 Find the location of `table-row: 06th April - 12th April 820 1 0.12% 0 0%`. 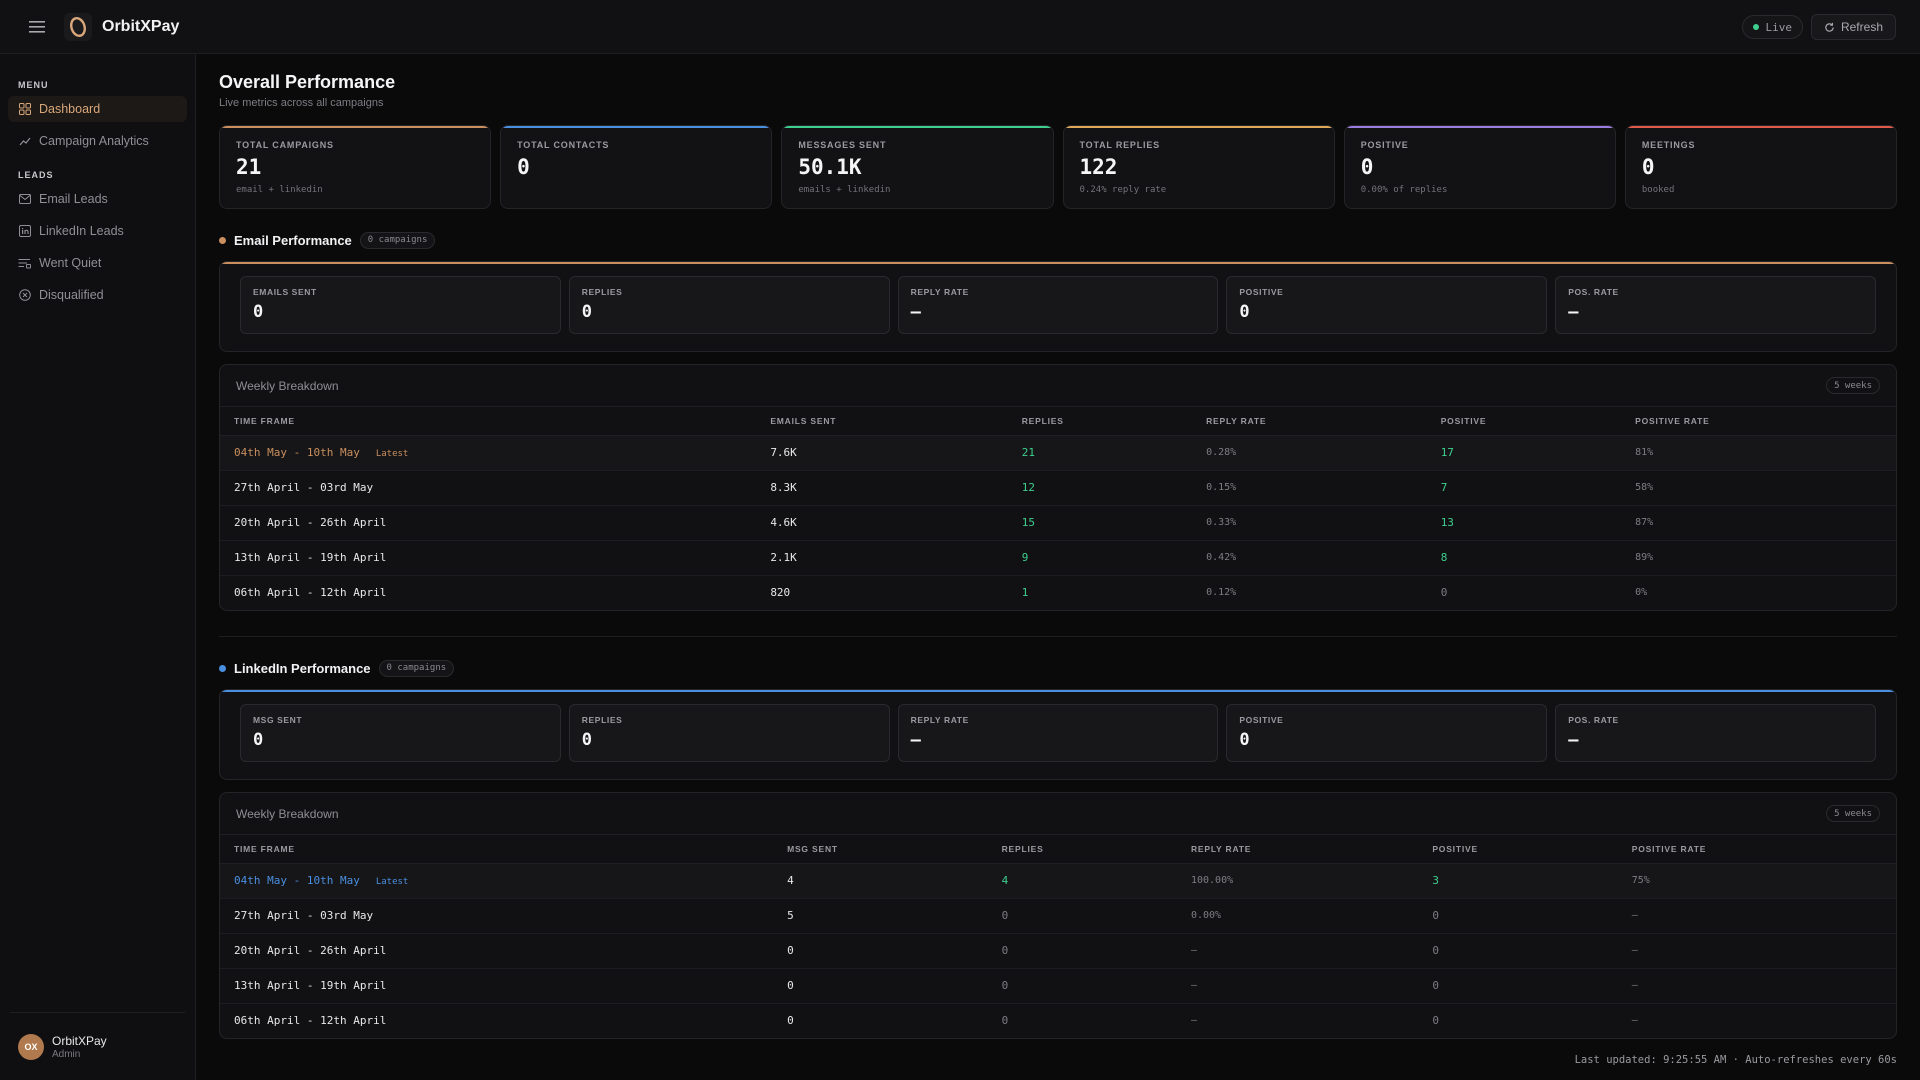

table-row: 06th April - 12th April 820 1 0.12% 0 0% is located at coordinates (1058, 592).